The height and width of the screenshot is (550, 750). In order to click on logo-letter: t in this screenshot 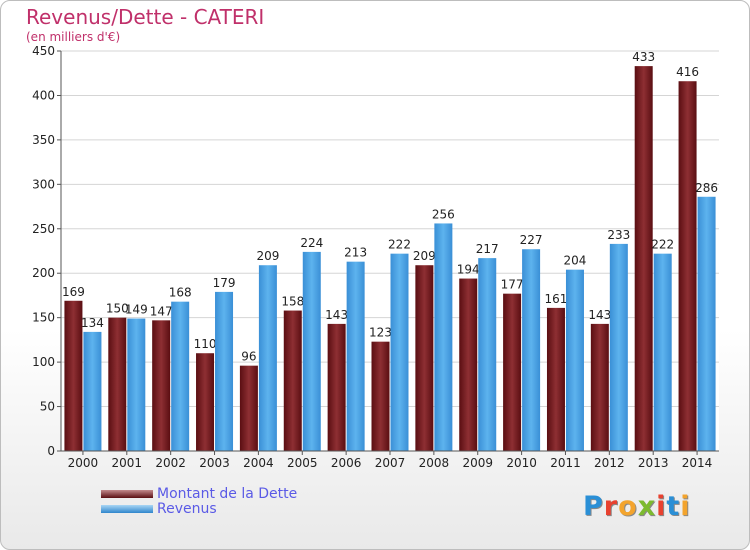, I will do `click(673, 506)`.